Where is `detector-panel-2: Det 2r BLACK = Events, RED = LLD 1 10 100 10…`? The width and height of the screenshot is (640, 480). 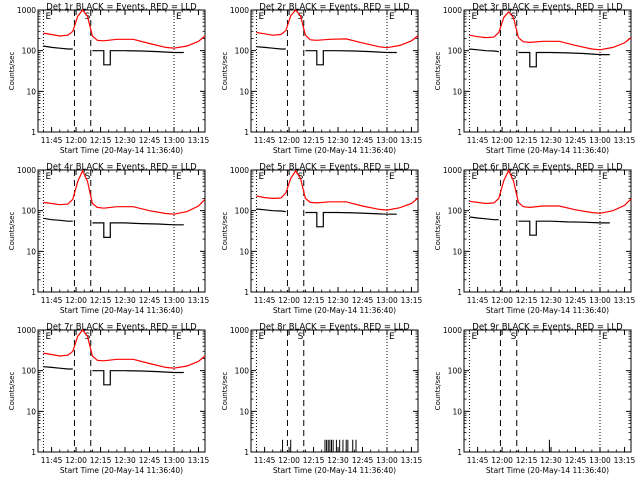
detector-panel-2: Det 2r BLACK = Events, RED = LLD 1 10 100 10… is located at coordinates (322, 79).